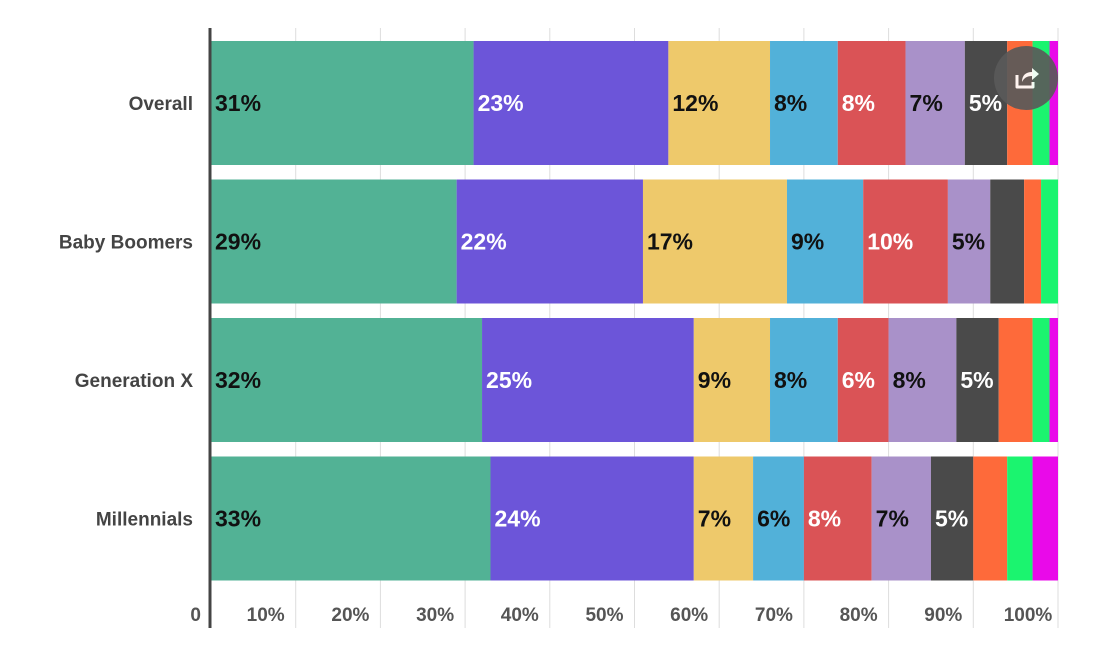 The height and width of the screenshot is (658, 1108). Describe the element at coordinates (238, 103) in the screenshot. I see `data-label: 31%` at that location.